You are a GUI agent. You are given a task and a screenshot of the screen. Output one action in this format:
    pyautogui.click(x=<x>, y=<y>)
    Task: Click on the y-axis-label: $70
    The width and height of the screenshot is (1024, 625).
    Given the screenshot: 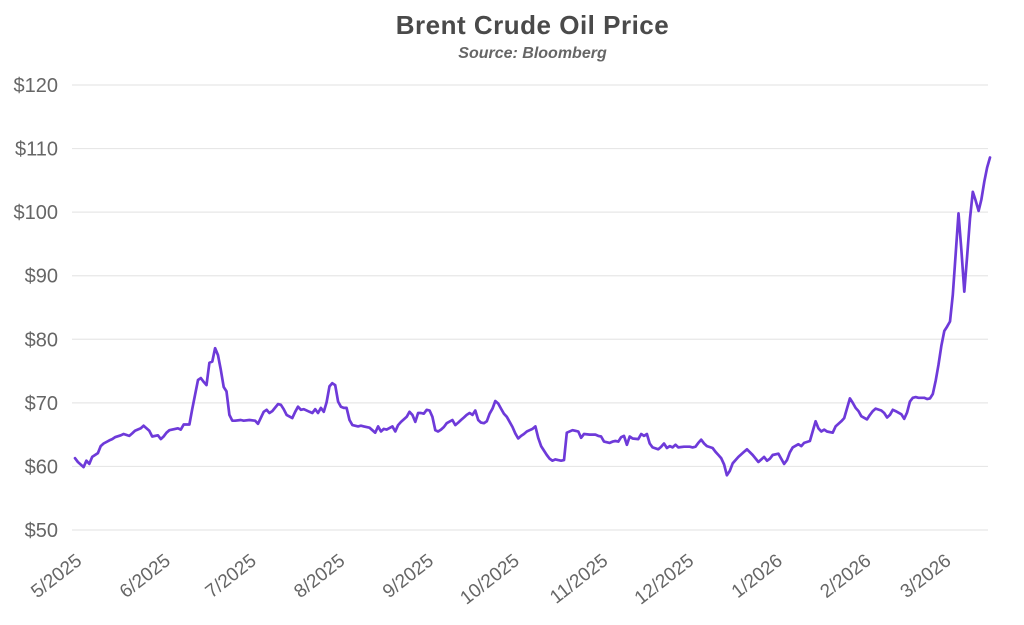 What is the action you would take?
    pyautogui.click(x=41, y=404)
    